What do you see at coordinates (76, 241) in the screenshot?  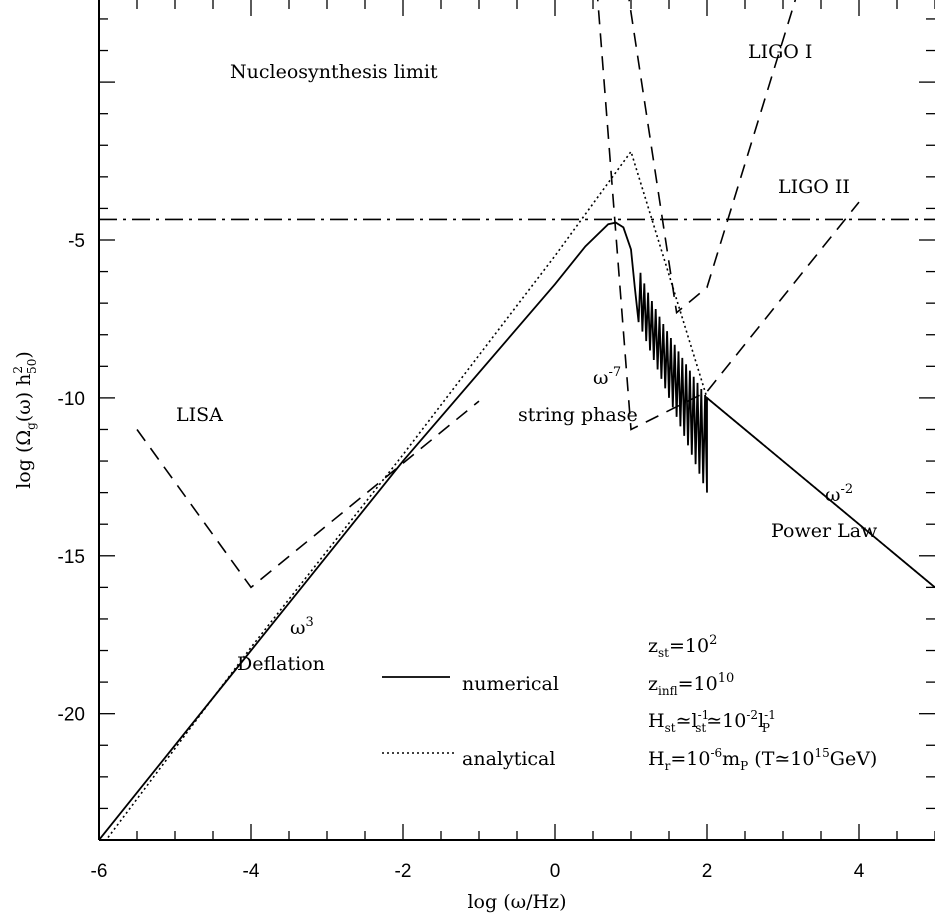 I see `y-tick-label: -5` at bounding box center [76, 241].